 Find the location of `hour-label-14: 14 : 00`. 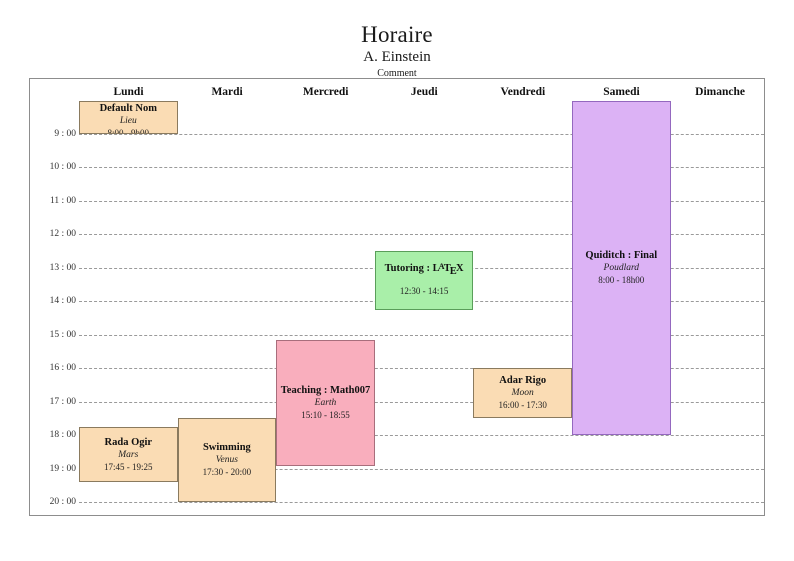

hour-label-14: 14 : 00 is located at coordinates (62, 301).